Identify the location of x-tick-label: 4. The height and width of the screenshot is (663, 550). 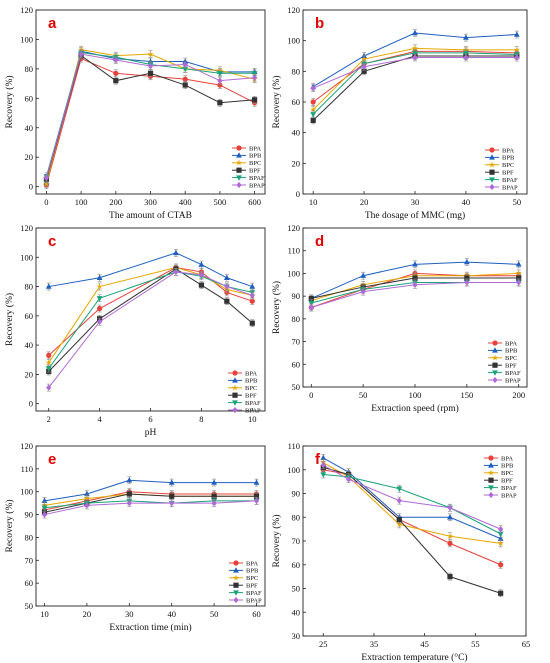
(99, 419).